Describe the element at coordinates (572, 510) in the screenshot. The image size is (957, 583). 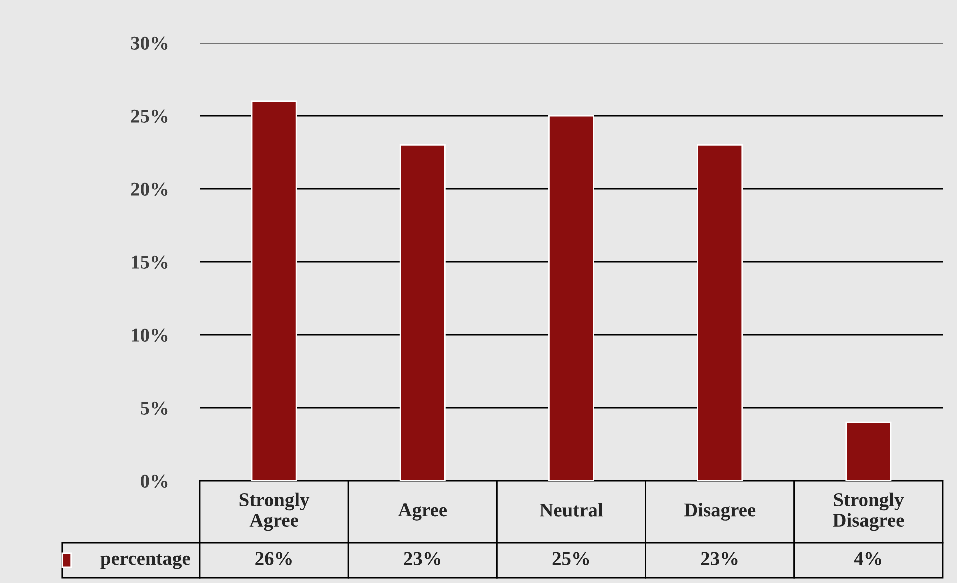
I see `x-tick-label: Neutral` at that location.